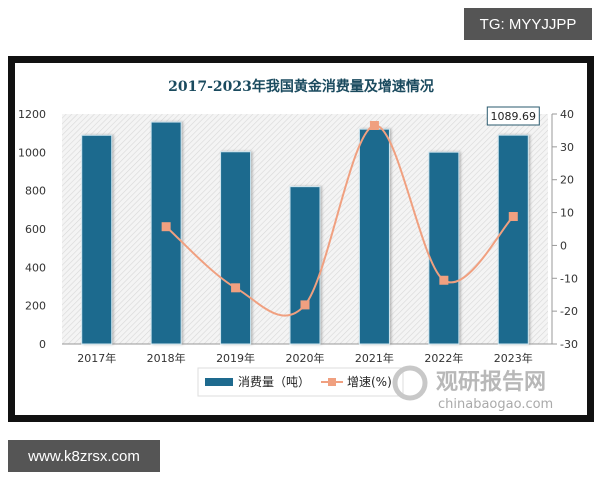  What do you see at coordinates (410, 383) in the screenshot?
I see `logo-icon` at bounding box center [410, 383].